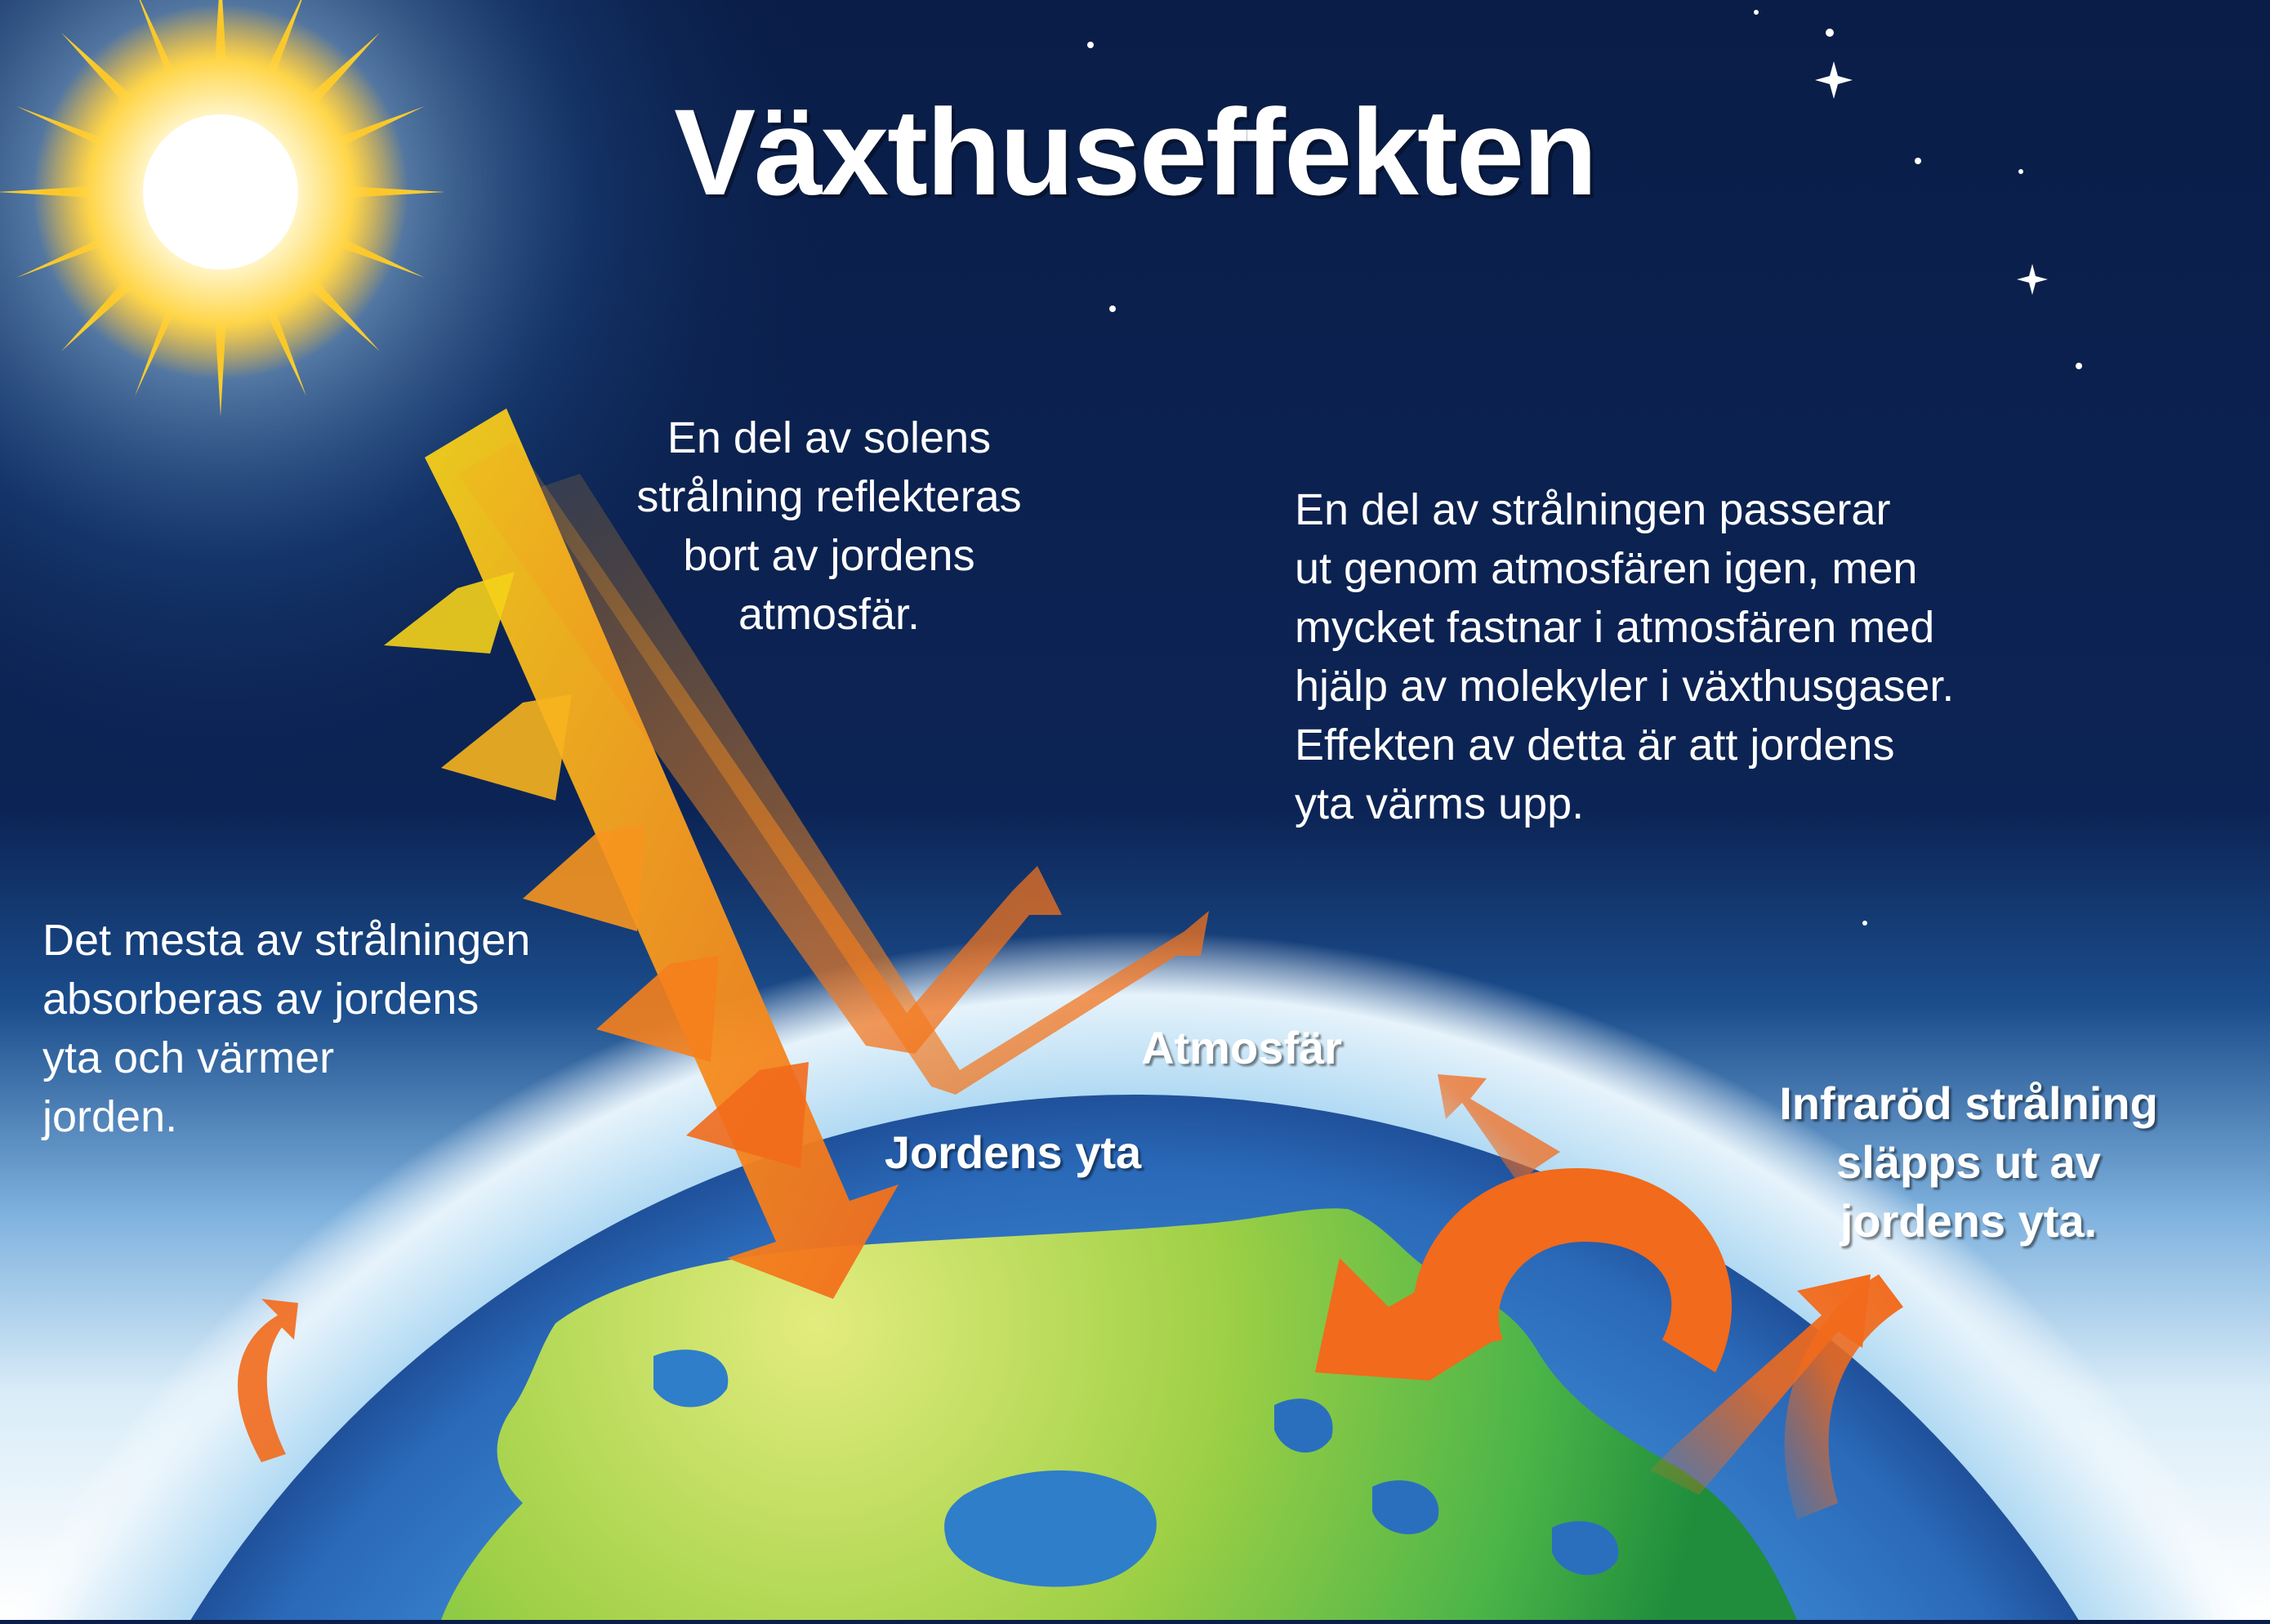 The width and height of the screenshot is (2270, 1624). What do you see at coordinates (1013, 1152) in the screenshot?
I see `earth-surface-label: Jordens yta` at bounding box center [1013, 1152].